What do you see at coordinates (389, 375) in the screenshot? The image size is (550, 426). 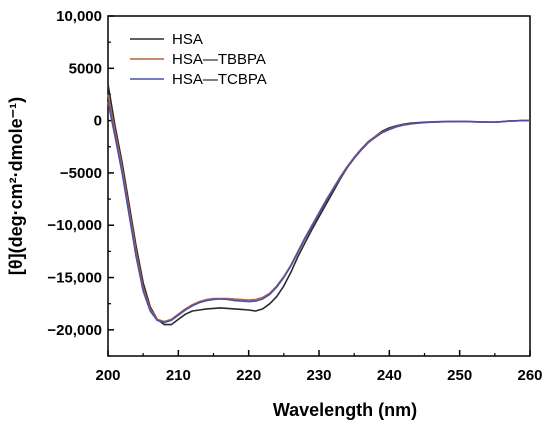 I see `x-tick-label: 240` at bounding box center [389, 375].